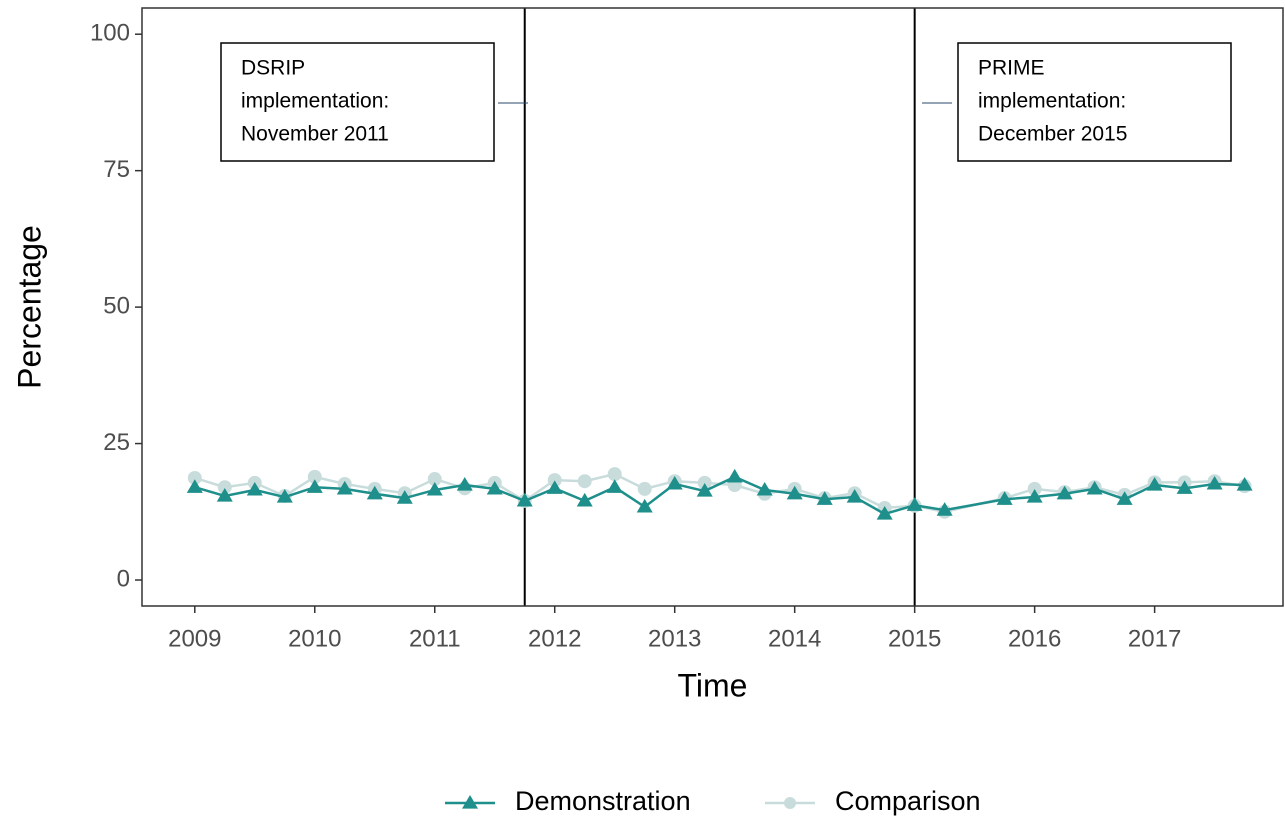  Describe the element at coordinates (435, 638) in the screenshot. I see `x-tick-label: 2011` at that location.